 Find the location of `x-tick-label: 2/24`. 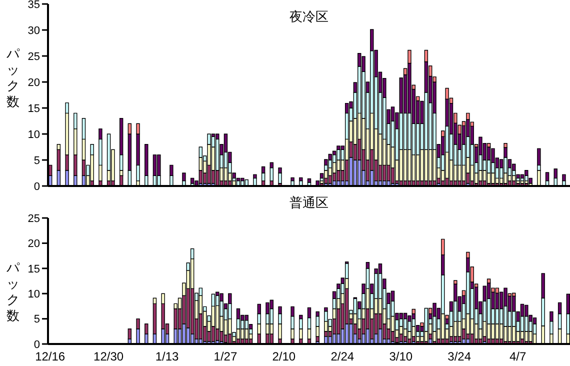

x-tick-label: 2/24 is located at coordinates (342, 357).